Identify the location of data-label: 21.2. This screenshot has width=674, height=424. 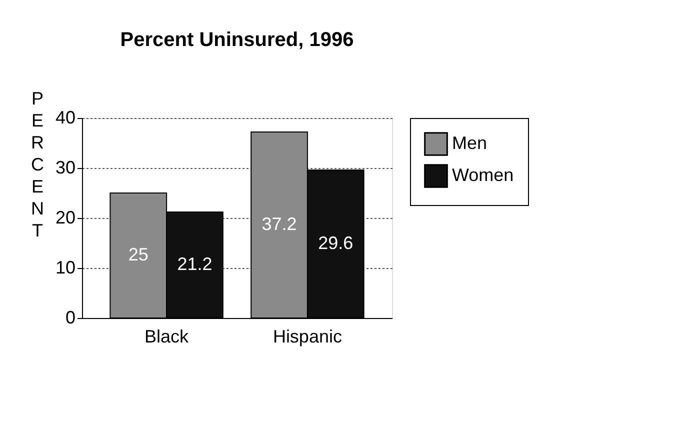
(194, 264).